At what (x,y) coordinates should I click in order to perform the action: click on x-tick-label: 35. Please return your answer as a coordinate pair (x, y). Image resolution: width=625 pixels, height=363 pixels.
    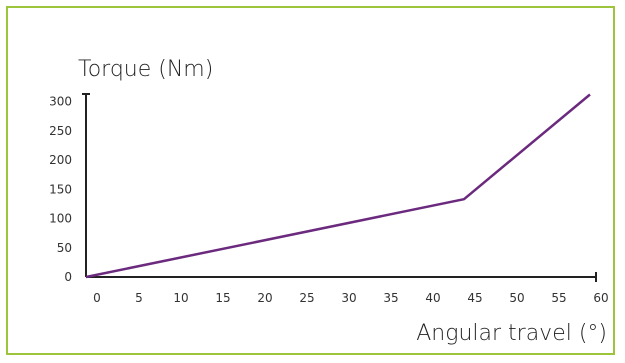
    Looking at the image, I should click on (390, 298).